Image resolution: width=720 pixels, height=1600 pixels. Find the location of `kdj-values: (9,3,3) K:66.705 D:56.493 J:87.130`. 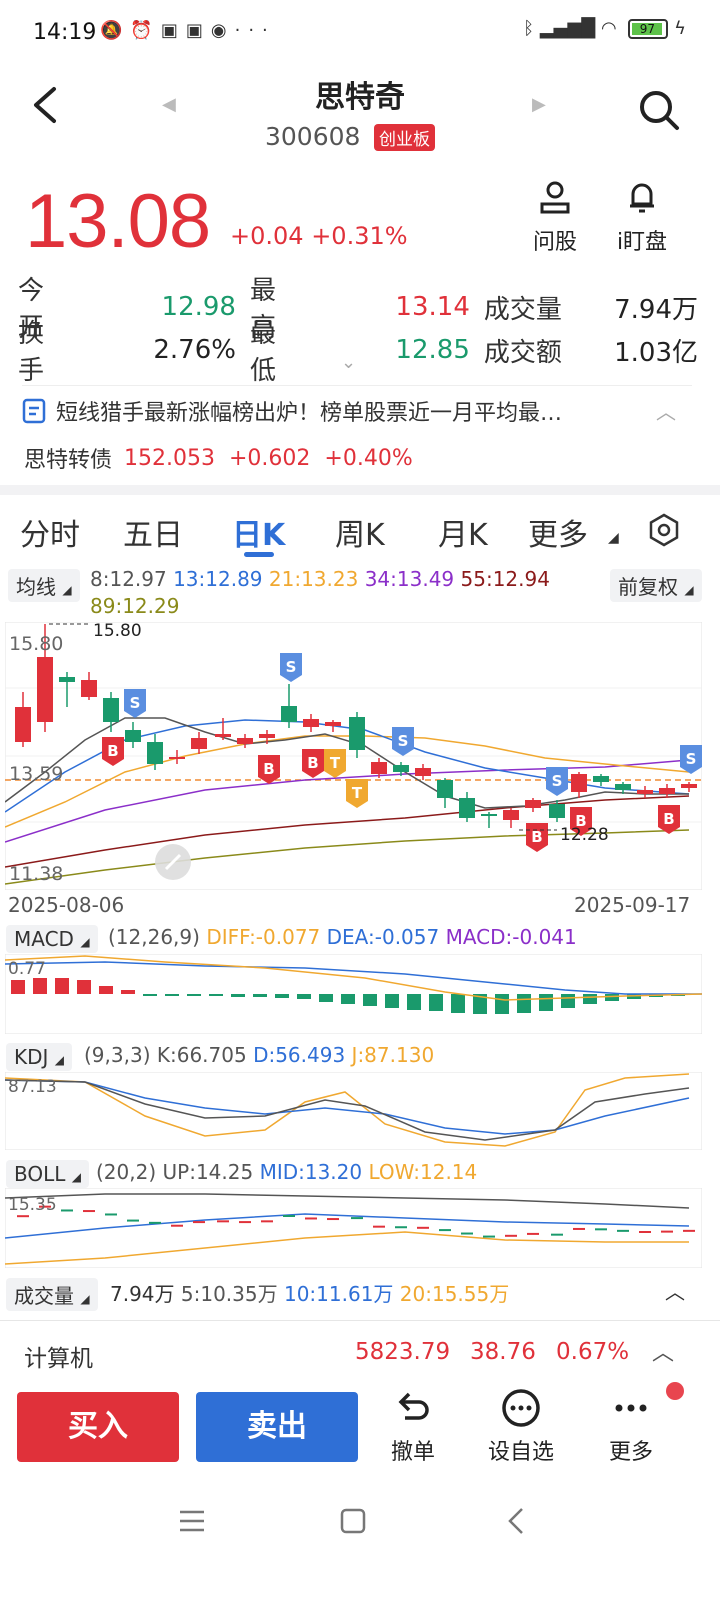

kdj-values: (9,3,3) K:66.705 D:56.493 J:87.130 is located at coordinates (259, 1055).